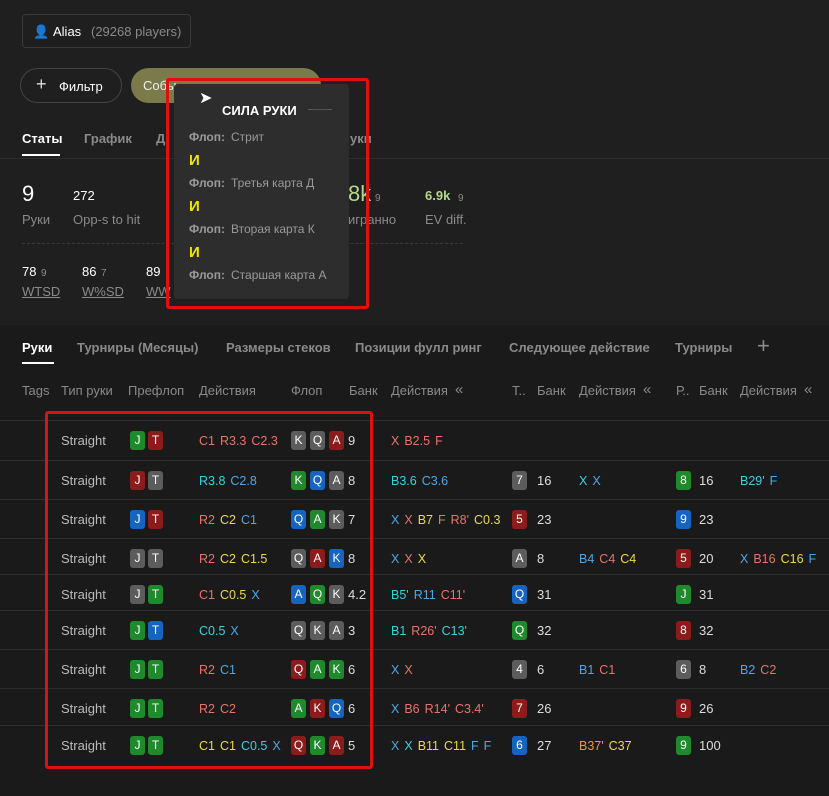  Describe the element at coordinates (400, 595) in the screenshot. I see `action: B5'` at that location.